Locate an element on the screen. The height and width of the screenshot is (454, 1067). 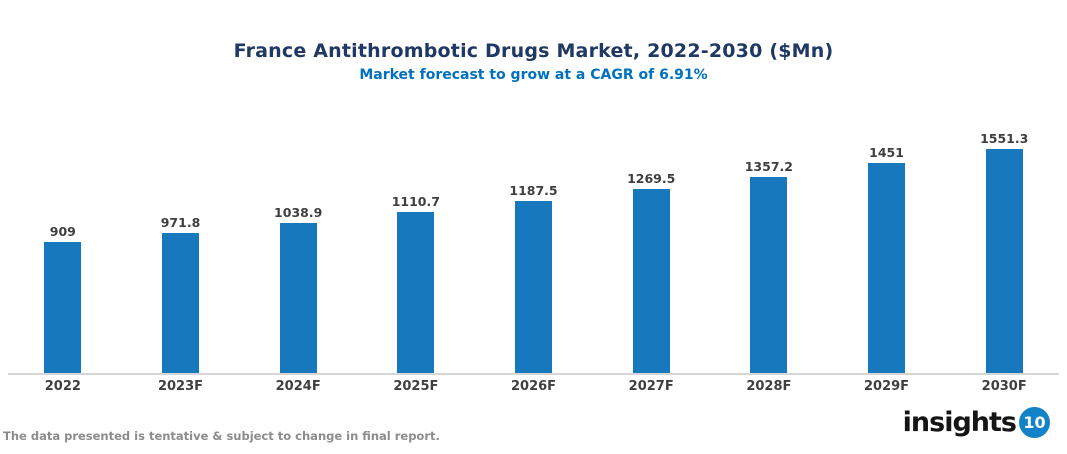
x-axis-label-2024F: 2024F is located at coordinates (298, 386).